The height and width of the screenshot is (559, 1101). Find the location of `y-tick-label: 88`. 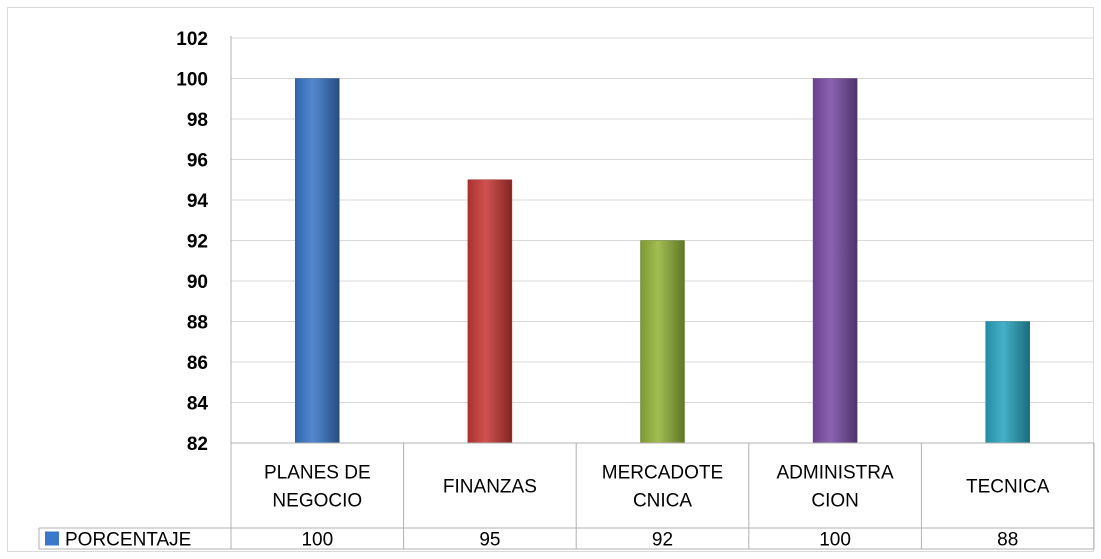

y-tick-label: 88 is located at coordinates (197, 323).